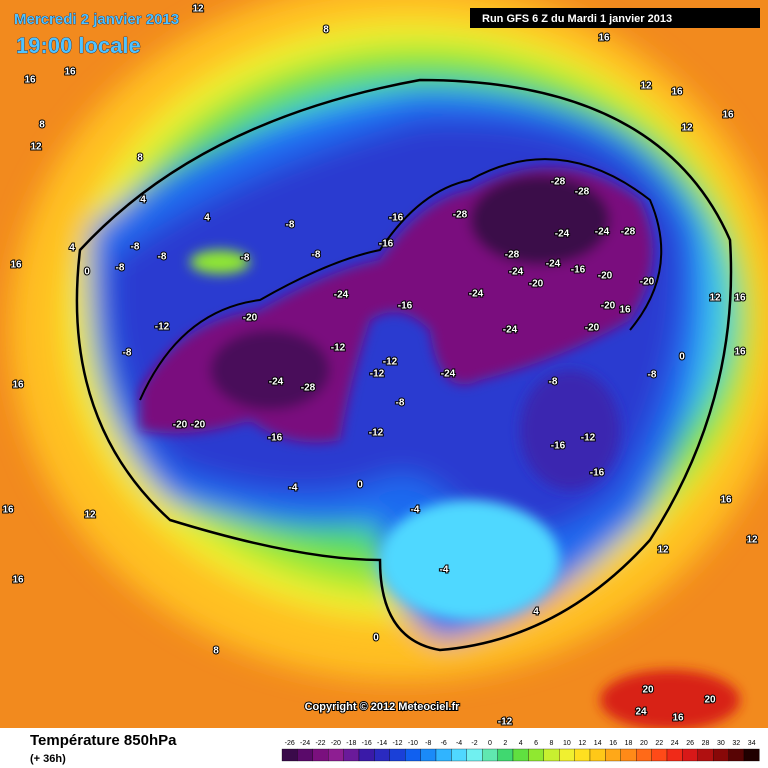 Image resolution: width=768 pixels, height=768 pixels. Describe the element at coordinates (659, 743) in the screenshot. I see `legend-tick-label: 22` at that location.